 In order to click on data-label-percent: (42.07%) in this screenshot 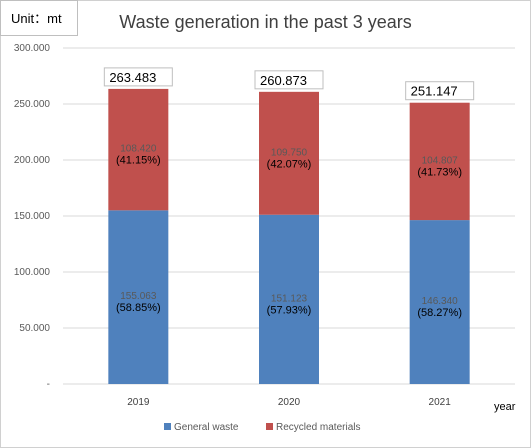, I will do `click(289, 164)`.